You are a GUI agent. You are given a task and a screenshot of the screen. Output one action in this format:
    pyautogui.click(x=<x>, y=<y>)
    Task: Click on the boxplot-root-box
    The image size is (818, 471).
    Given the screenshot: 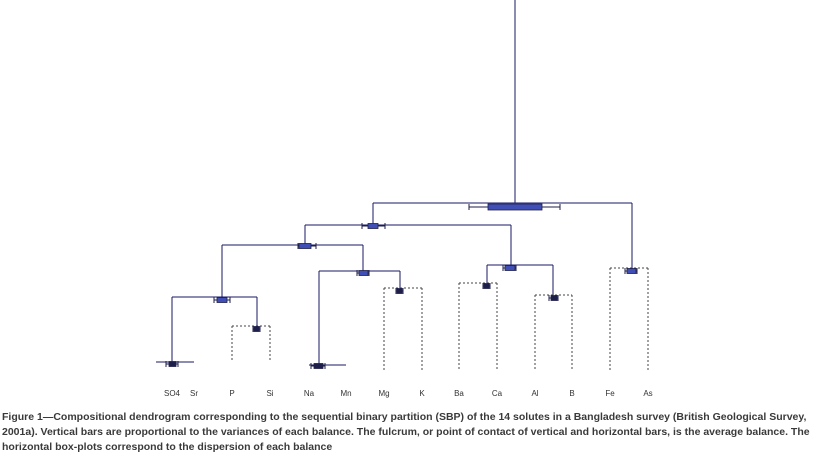 What is the action you would take?
    pyautogui.click(x=515, y=207)
    